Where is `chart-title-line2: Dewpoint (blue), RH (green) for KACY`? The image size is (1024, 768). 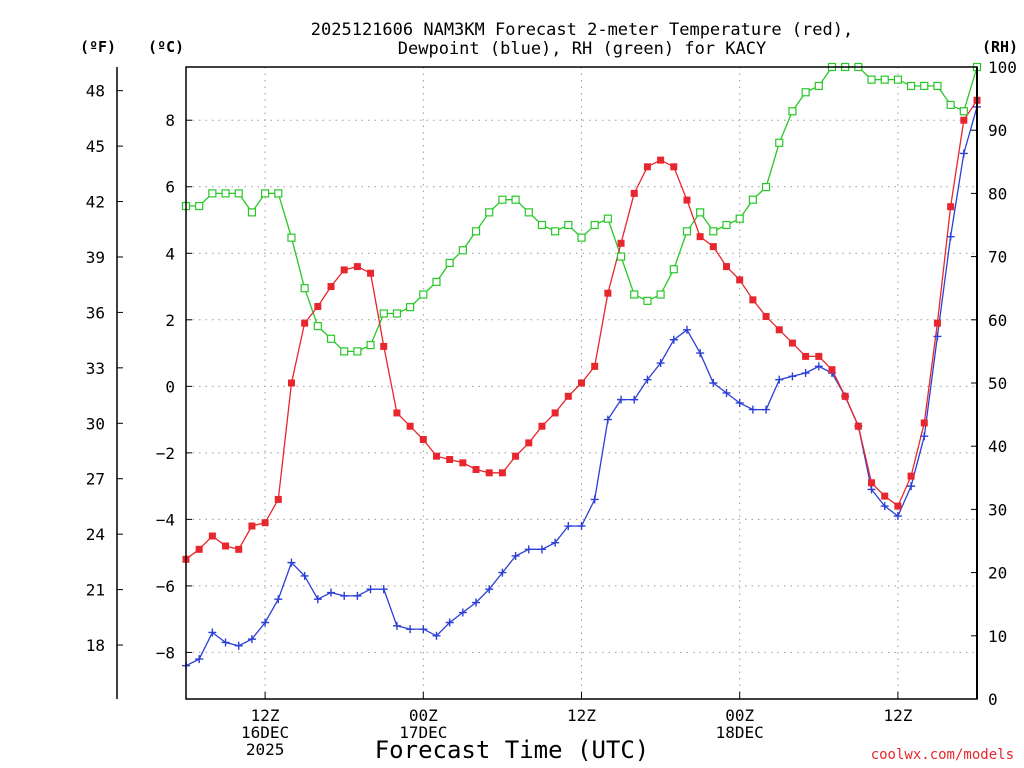
chart-title-line2: Dewpoint (blue), RH (green) for KACY is located at coordinates (582, 49).